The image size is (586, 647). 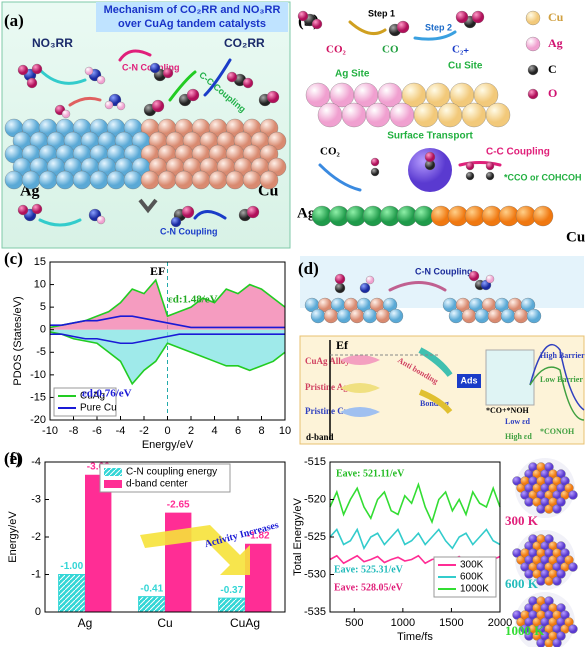 I want to click on y-axis-label: Energy/eV, so click(x=13, y=537).